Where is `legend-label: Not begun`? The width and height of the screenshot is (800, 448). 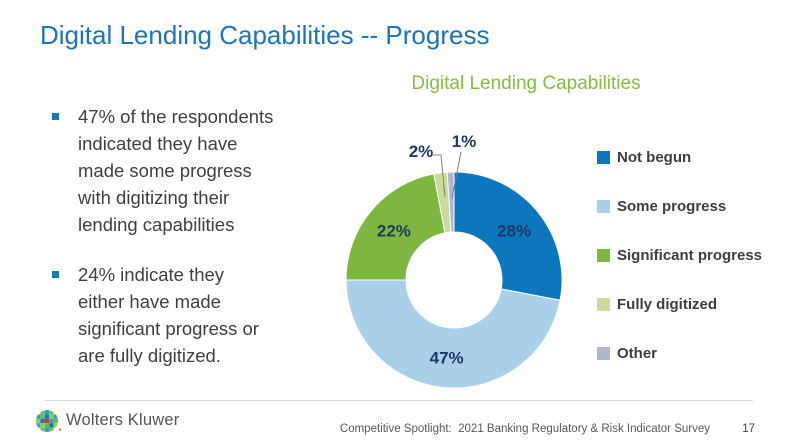 legend-label: Not begun is located at coordinates (654, 157).